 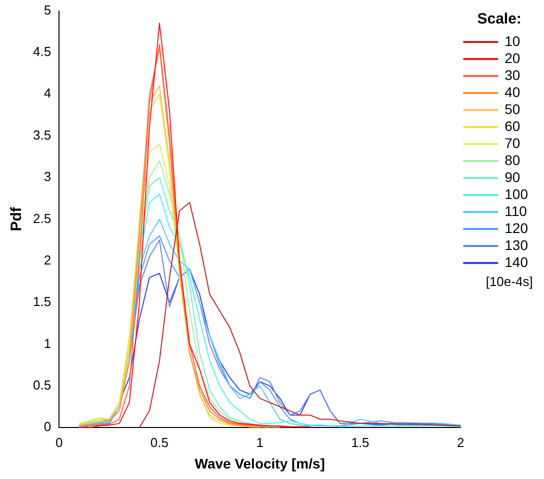 What do you see at coordinates (516, 228) in the screenshot?
I see `legend-label: 120` at bounding box center [516, 228].